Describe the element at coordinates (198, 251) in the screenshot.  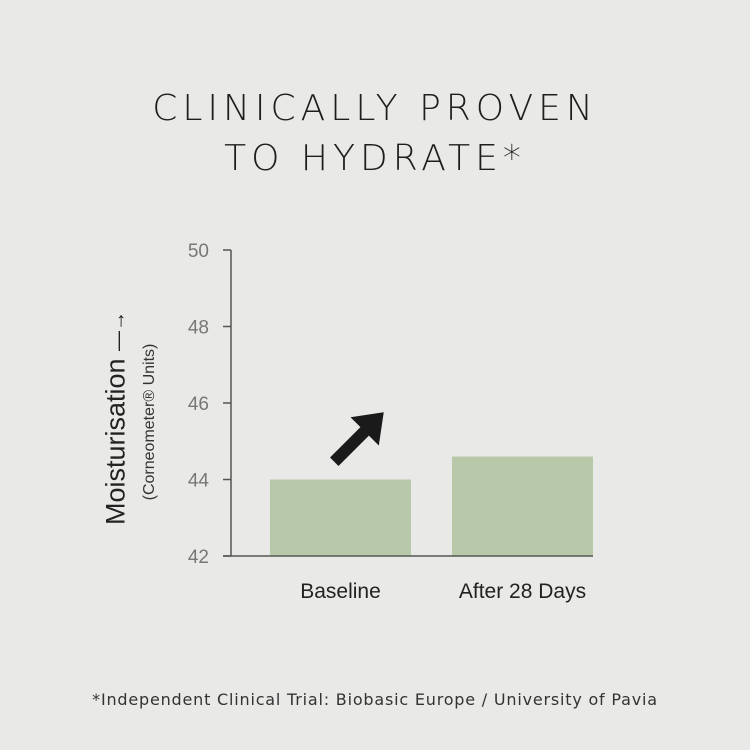
I see `y-tick-label-50: 50` at that location.